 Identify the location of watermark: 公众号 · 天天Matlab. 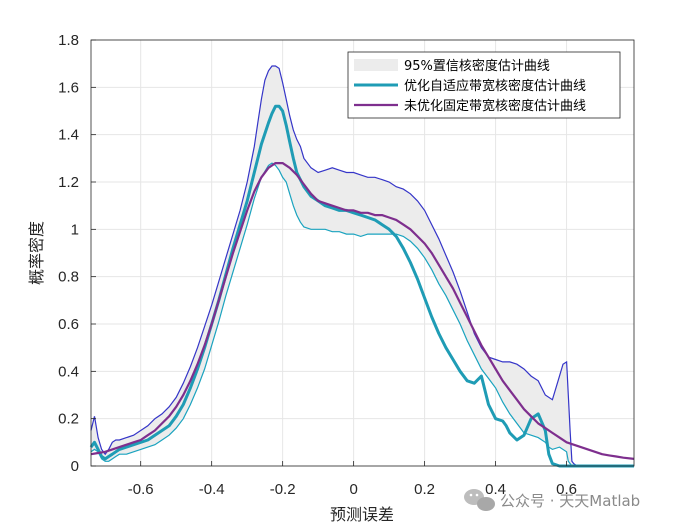
(552, 500).